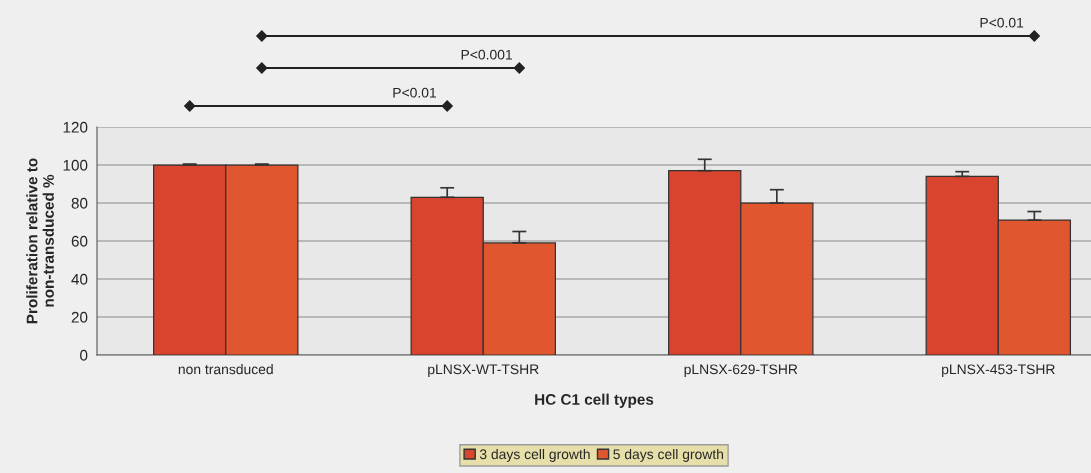  Describe the element at coordinates (79, 241) in the screenshot. I see `y-tick-label: 60` at that location.